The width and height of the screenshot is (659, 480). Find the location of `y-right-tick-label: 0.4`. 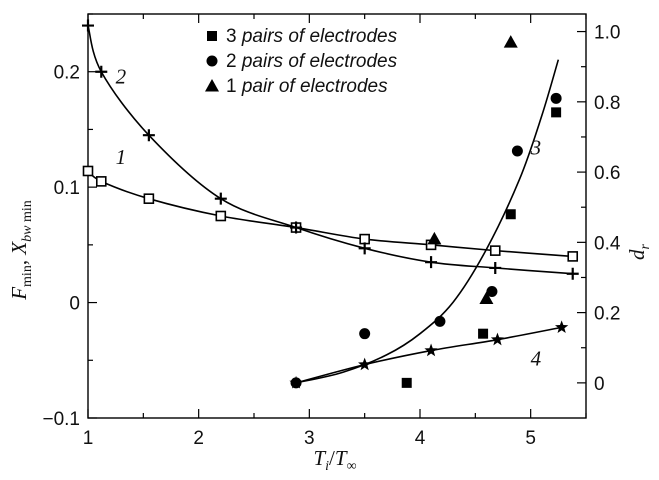

y-right-tick-label: 0.4 is located at coordinates (607, 243).